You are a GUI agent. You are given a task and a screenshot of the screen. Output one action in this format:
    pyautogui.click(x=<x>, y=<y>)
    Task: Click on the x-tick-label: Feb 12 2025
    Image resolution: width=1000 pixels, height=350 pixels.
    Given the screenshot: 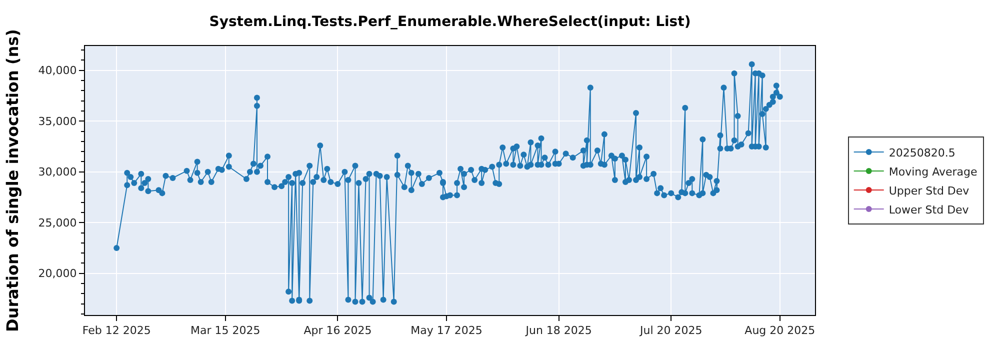 What is the action you would take?
    pyautogui.click(x=116, y=331)
    